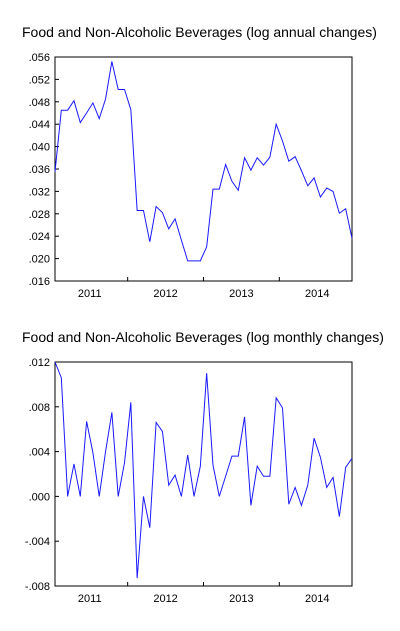 The image size is (400, 631). I want to click on annual-y-tick-label: .024, so click(39, 237).